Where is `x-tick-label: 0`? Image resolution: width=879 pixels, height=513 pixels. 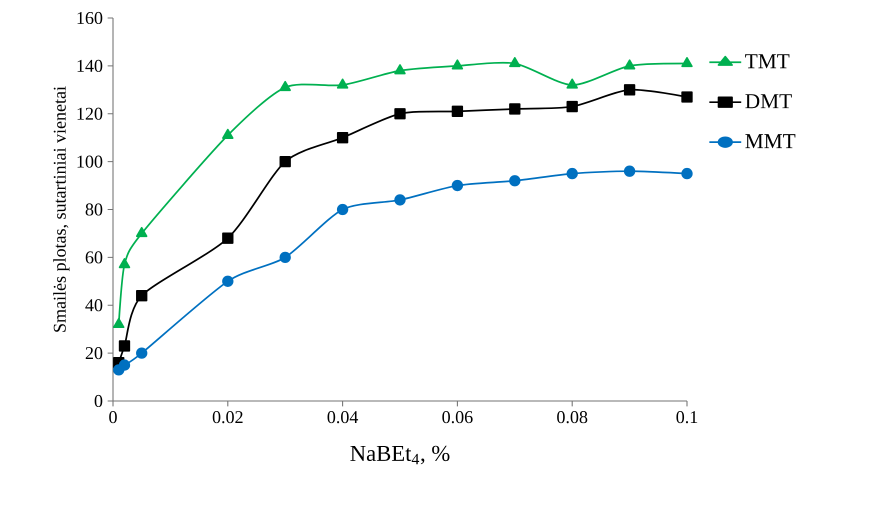
x-tick-label: 0 is located at coordinates (113, 417).